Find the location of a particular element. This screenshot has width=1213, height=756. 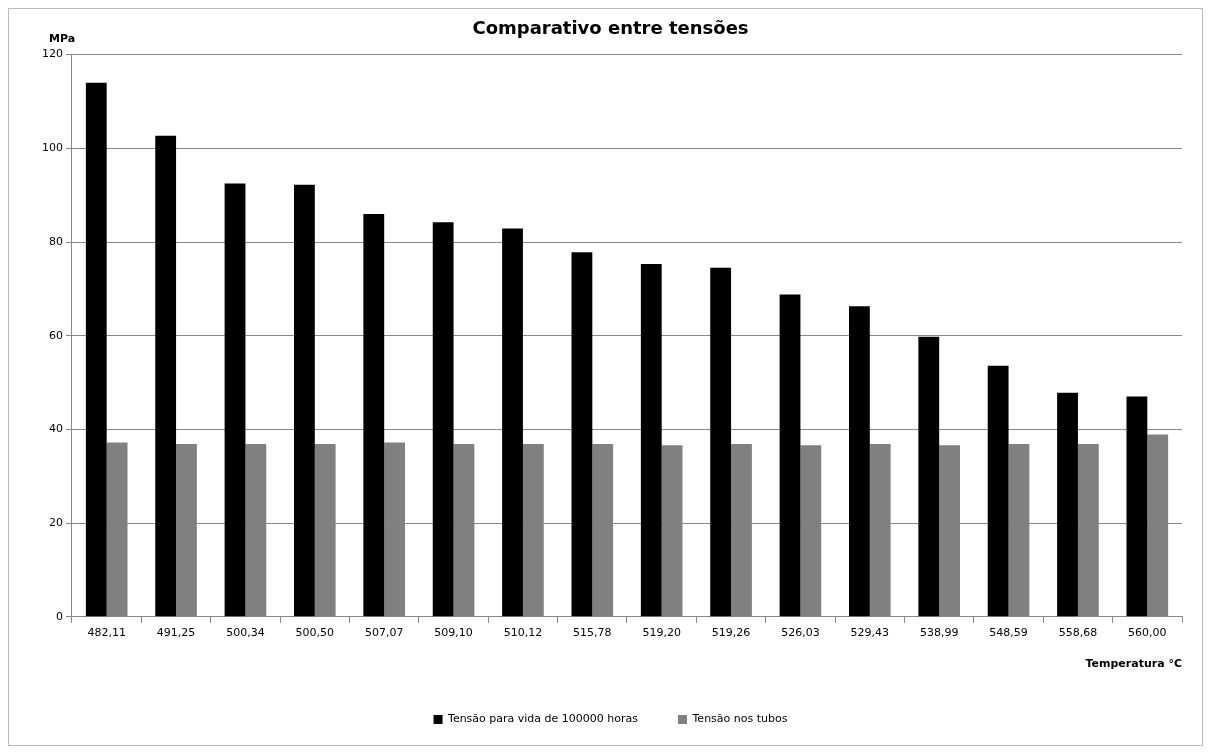

x-tick-label: 507,07 is located at coordinates (384, 633).